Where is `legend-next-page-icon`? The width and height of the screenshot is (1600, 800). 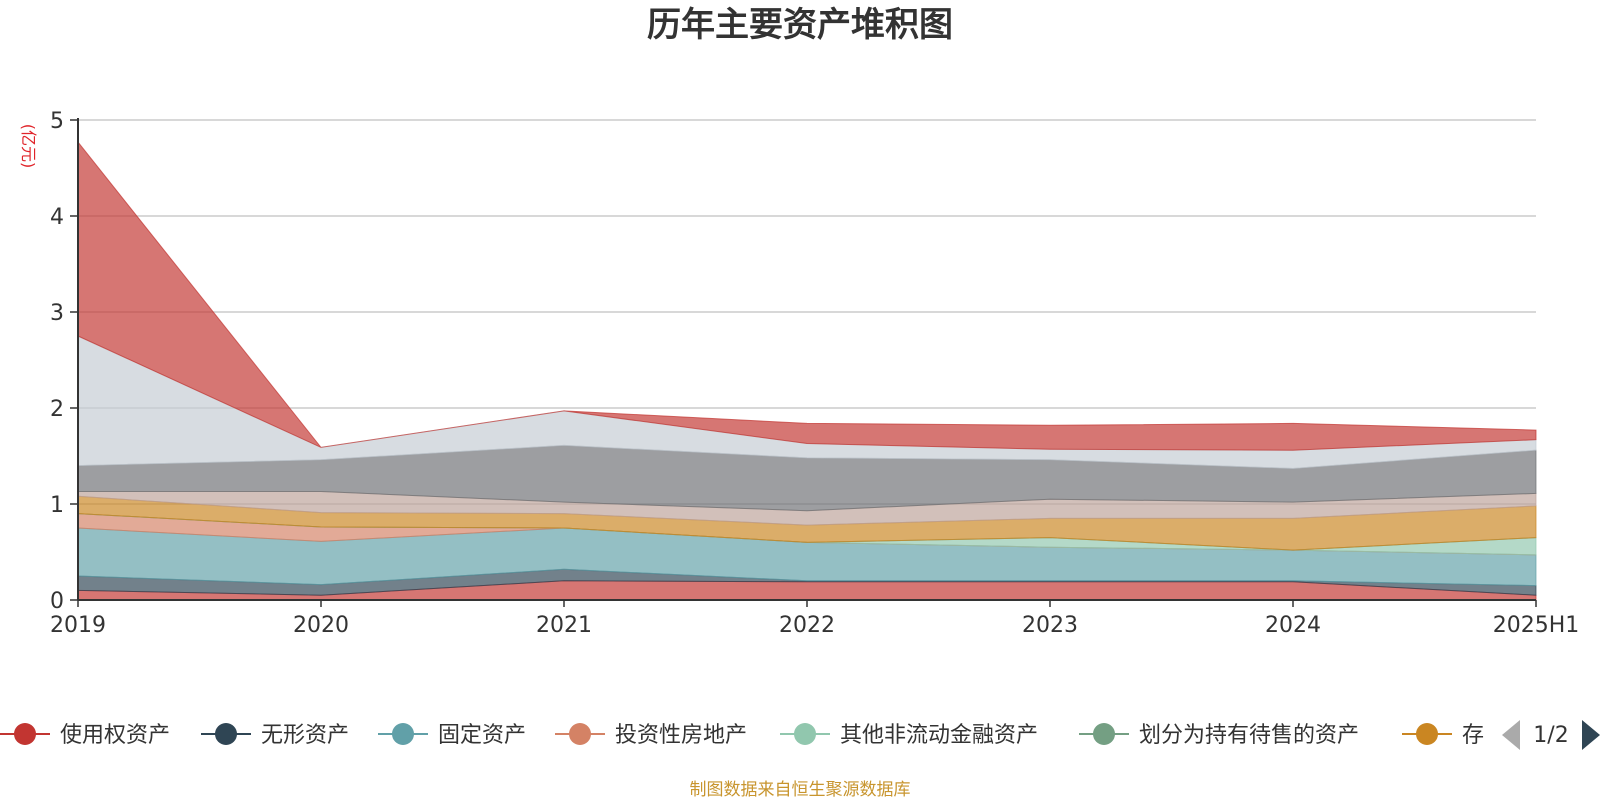
legend-next-page-icon is located at coordinates (1591, 735).